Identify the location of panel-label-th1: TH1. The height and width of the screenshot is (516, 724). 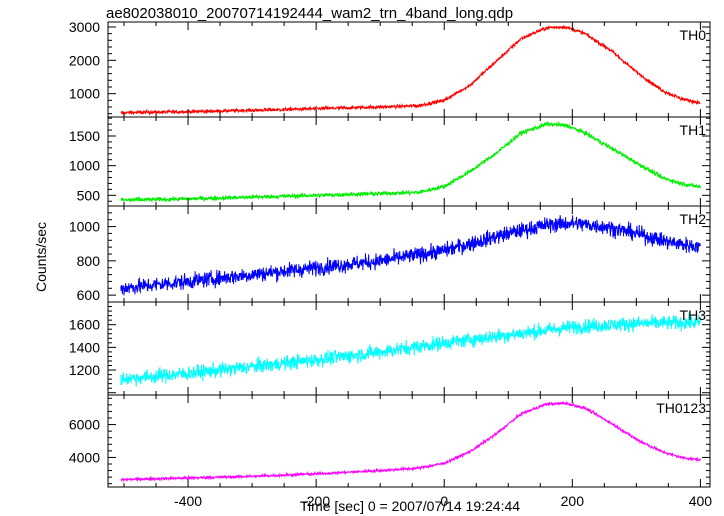
(693, 130).